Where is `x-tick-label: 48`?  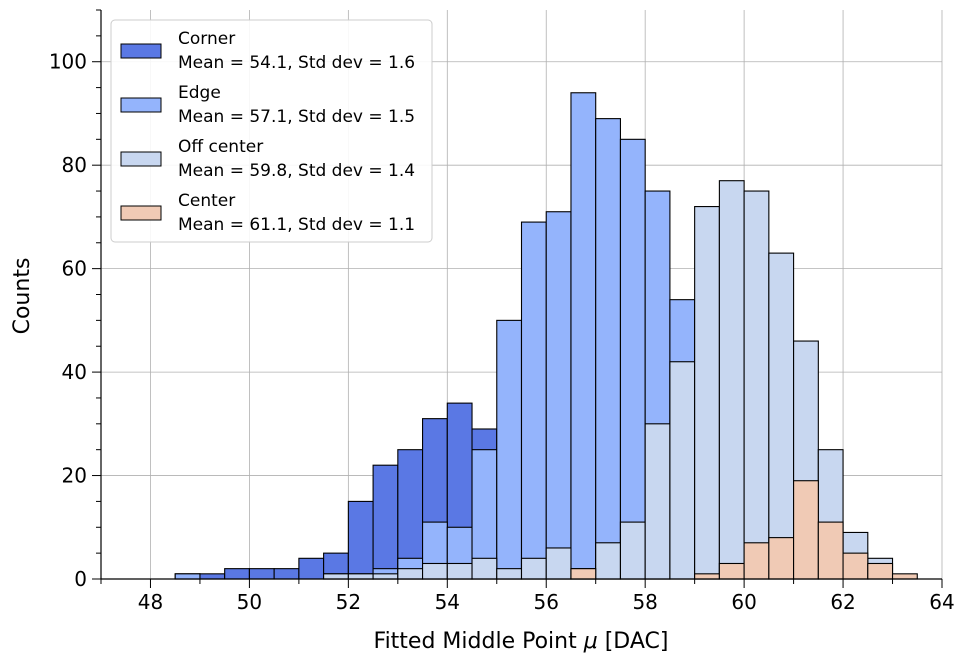 x-tick-label: 48 is located at coordinates (150, 602).